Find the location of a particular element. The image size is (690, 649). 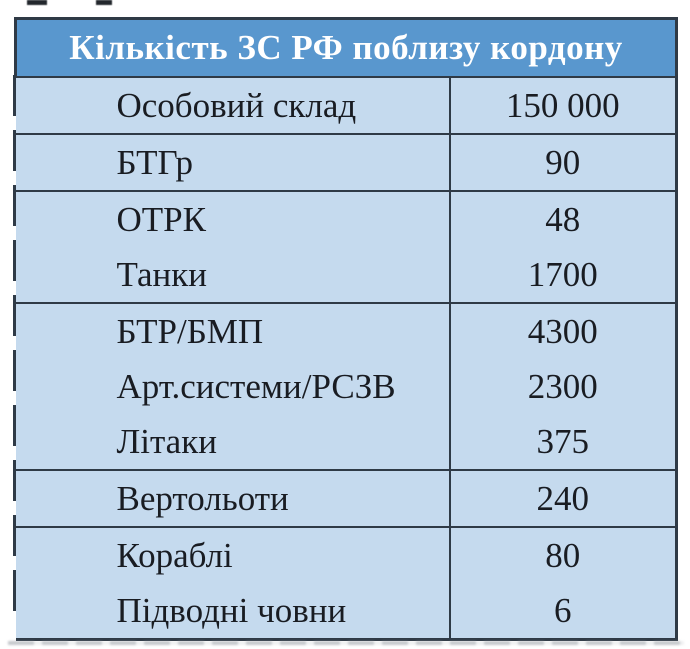

category-label: ОТРК is located at coordinates (161, 219).